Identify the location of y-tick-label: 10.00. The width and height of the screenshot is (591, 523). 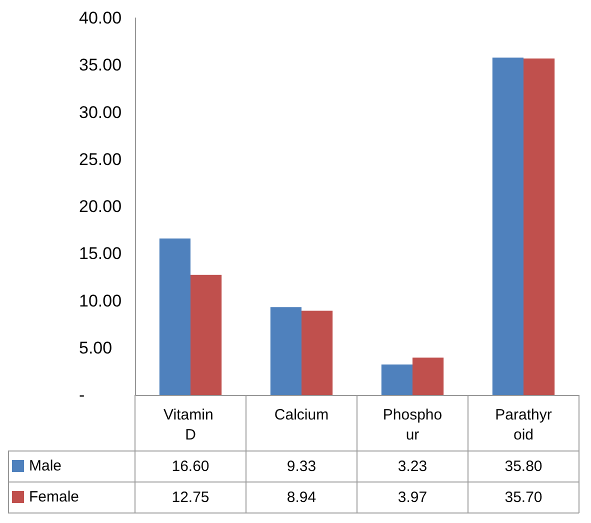
(100, 300).